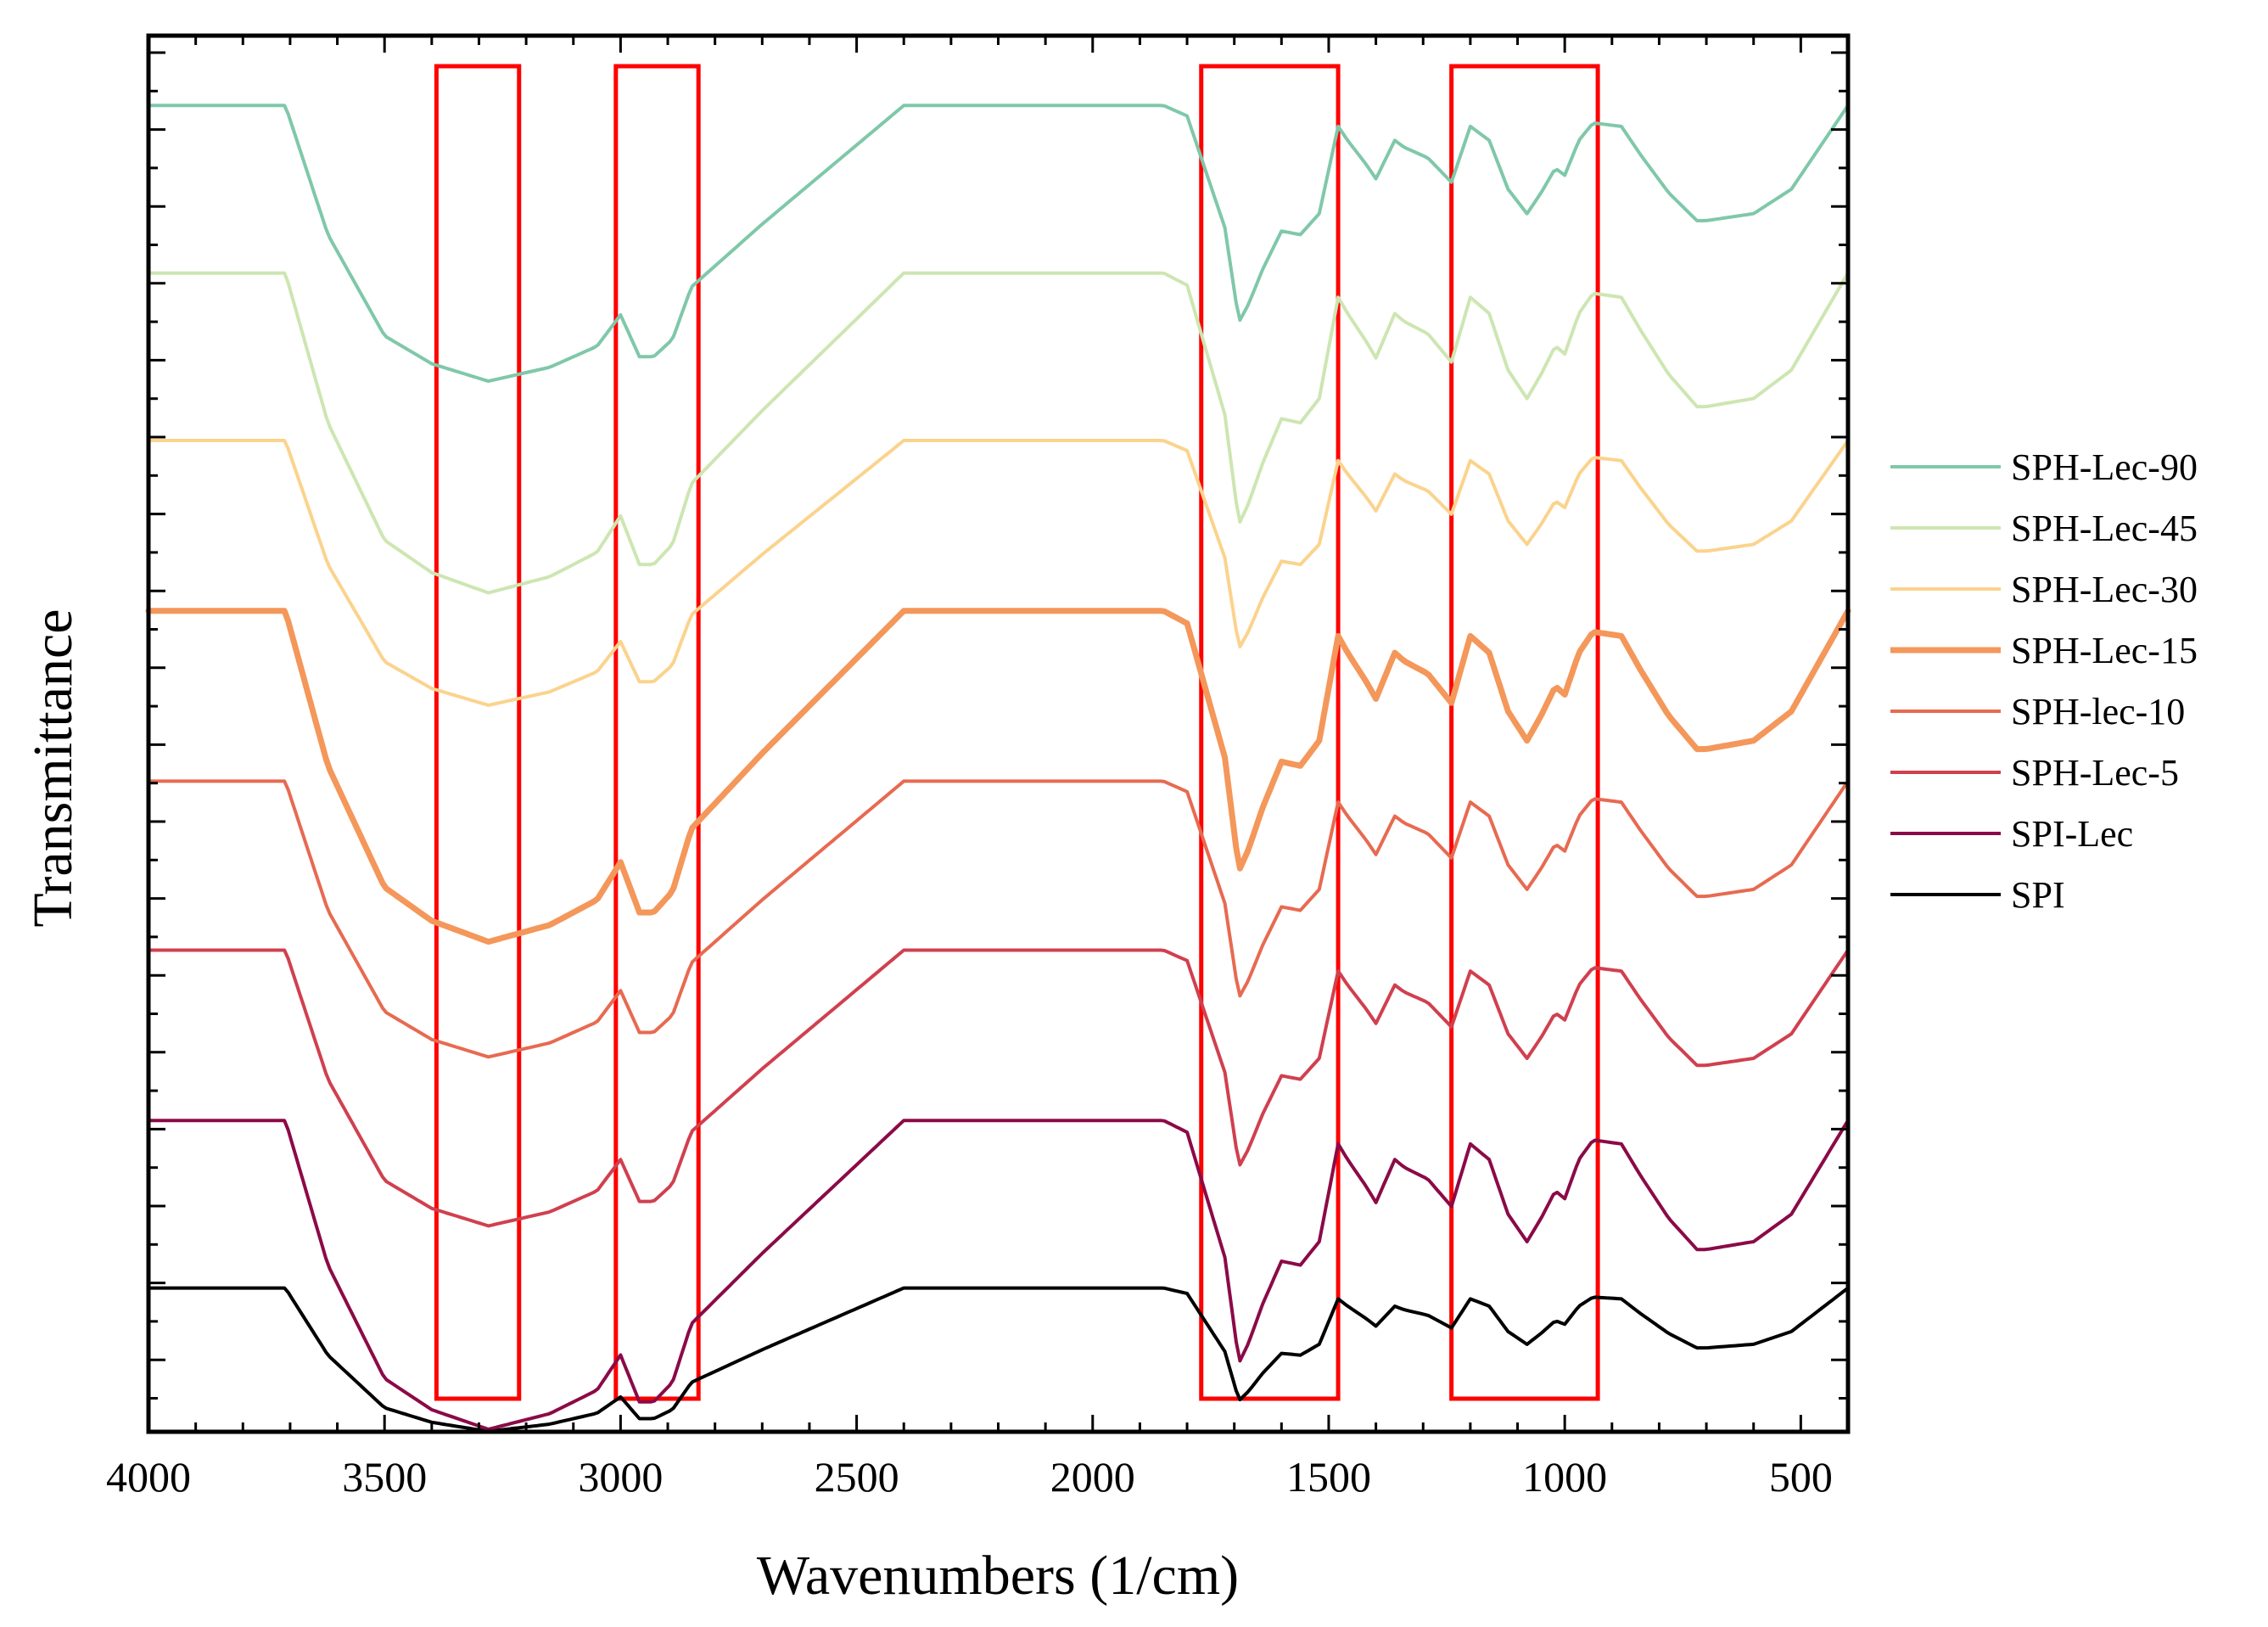  What do you see at coordinates (384, 1477) in the screenshot?
I see `x-tick-label: 3500` at bounding box center [384, 1477].